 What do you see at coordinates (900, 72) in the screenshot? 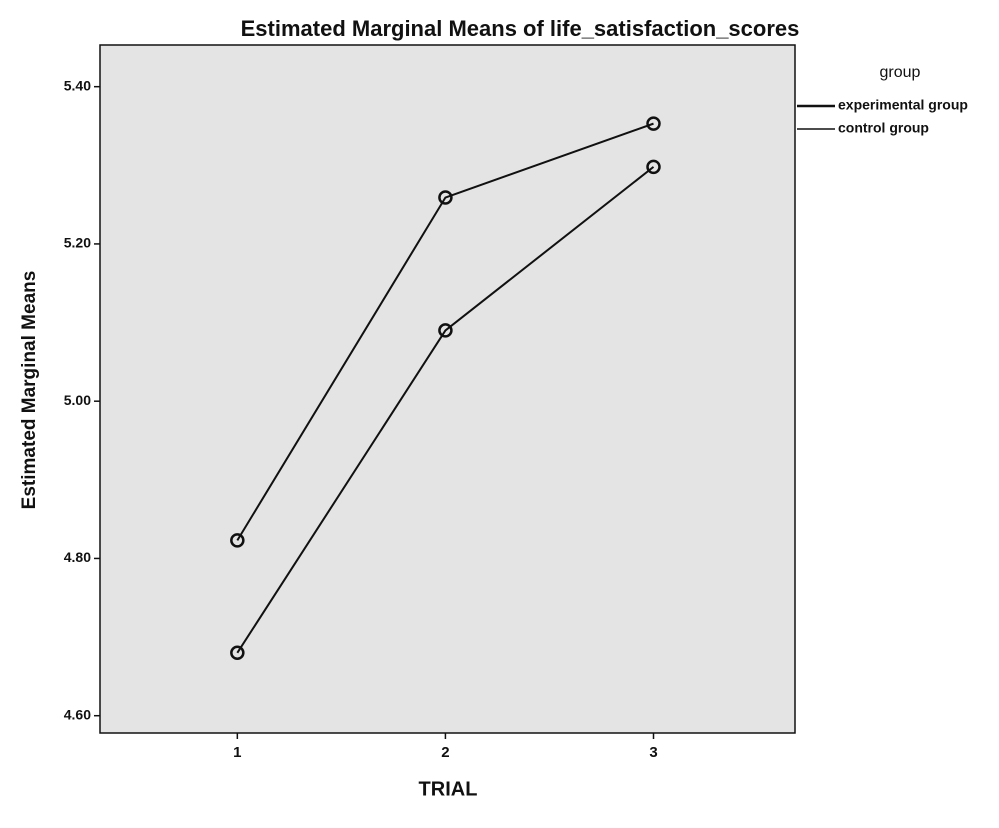
I see `legend-title: group` at bounding box center [900, 72].